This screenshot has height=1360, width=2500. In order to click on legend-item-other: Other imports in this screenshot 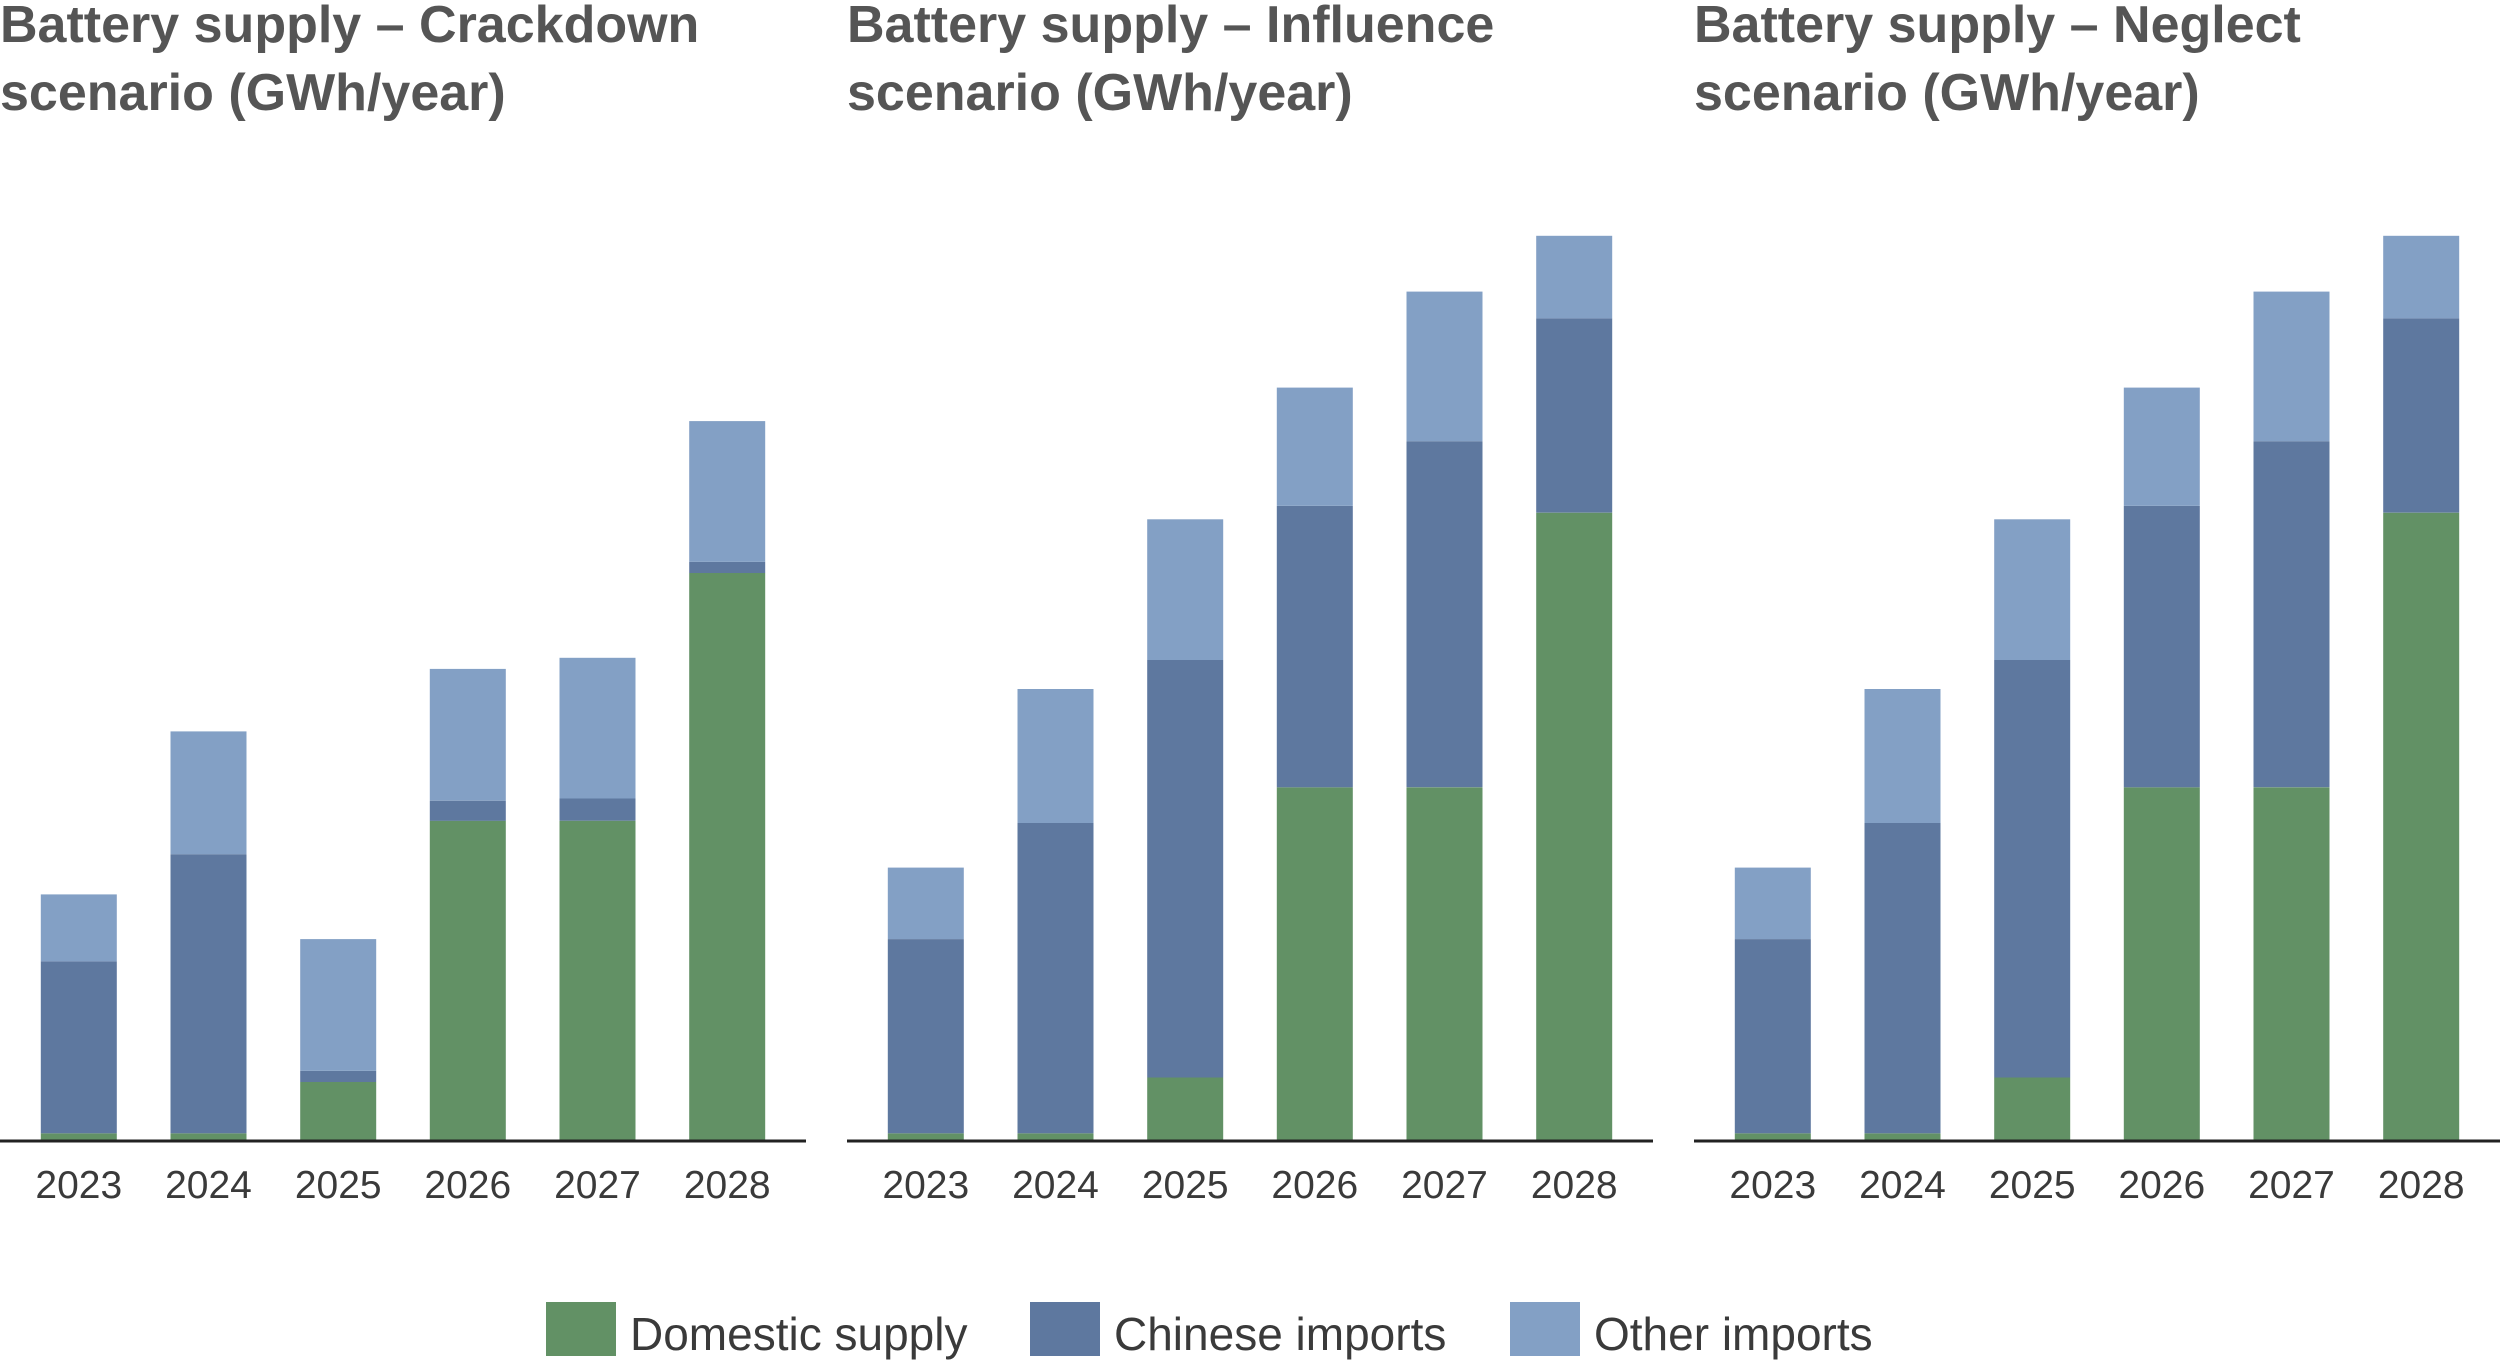, I will do `click(1691, 1331)`.